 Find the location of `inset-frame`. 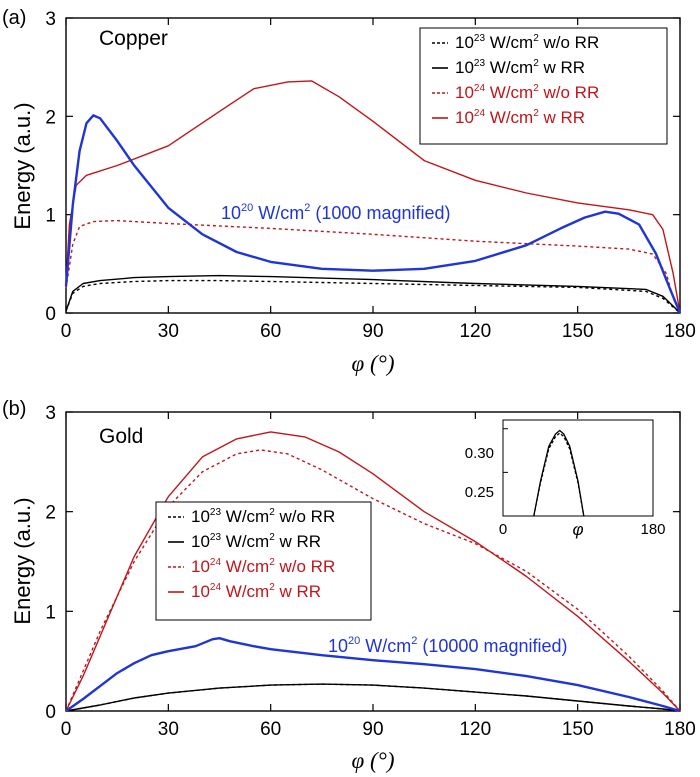

inset-frame is located at coordinates (578, 468).